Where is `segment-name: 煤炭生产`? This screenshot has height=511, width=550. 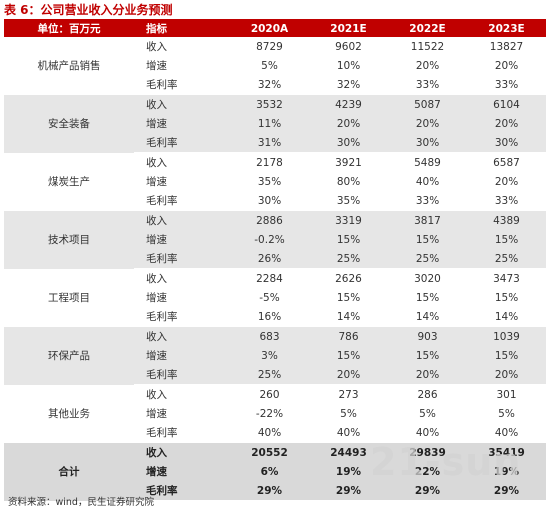
segment-name: 煤炭生产 is located at coordinates (69, 182).